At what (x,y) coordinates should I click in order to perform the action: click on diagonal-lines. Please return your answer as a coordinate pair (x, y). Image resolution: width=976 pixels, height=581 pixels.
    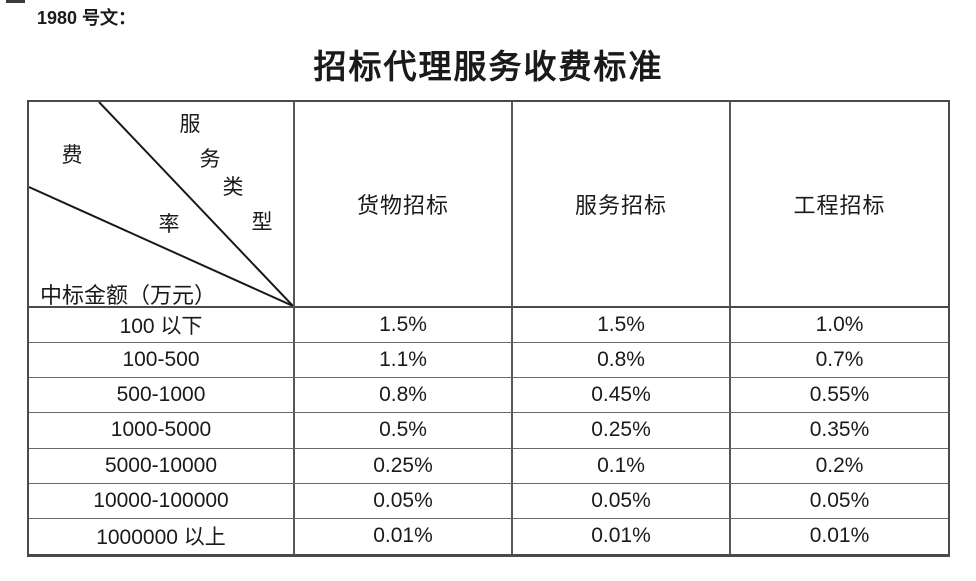
    Looking at the image, I should click on (161, 204).